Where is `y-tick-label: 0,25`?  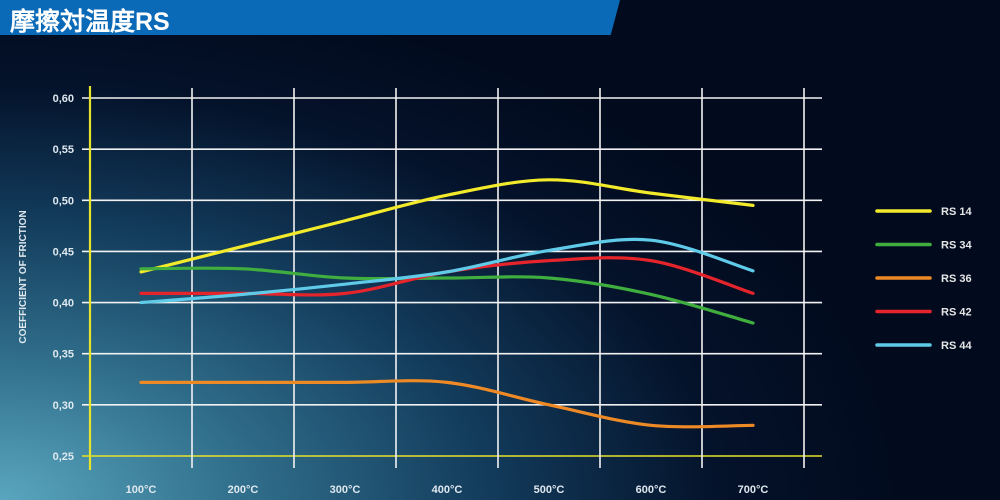
y-tick-label: 0,25 is located at coordinates (63, 457).